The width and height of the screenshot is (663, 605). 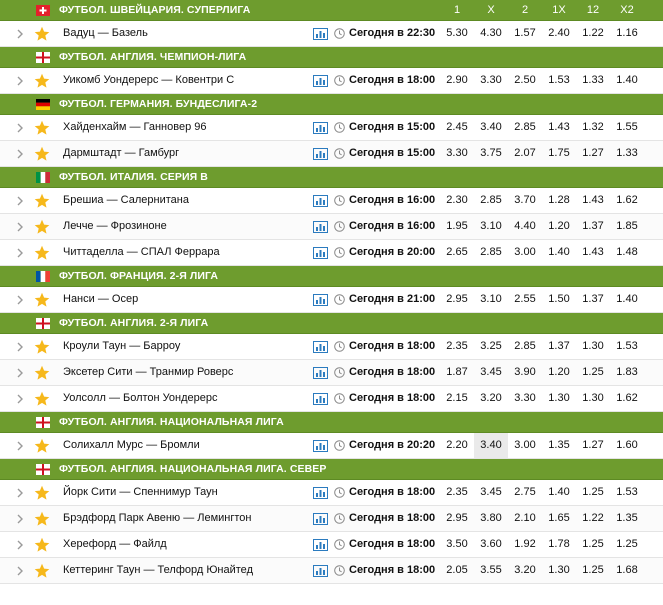 What do you see at coordinates (115, 226) in the screenshot?
I see `match-teams: Лечче — Фрозиноне` at bounding box center [115, 226].